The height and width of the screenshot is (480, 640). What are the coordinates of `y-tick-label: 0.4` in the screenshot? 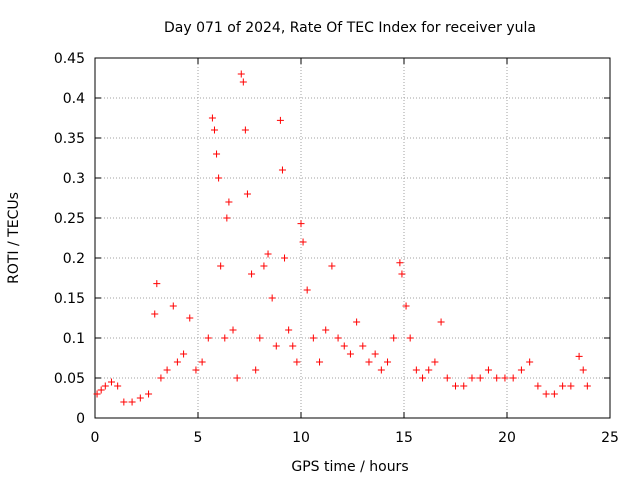 It's located at (74, 99).